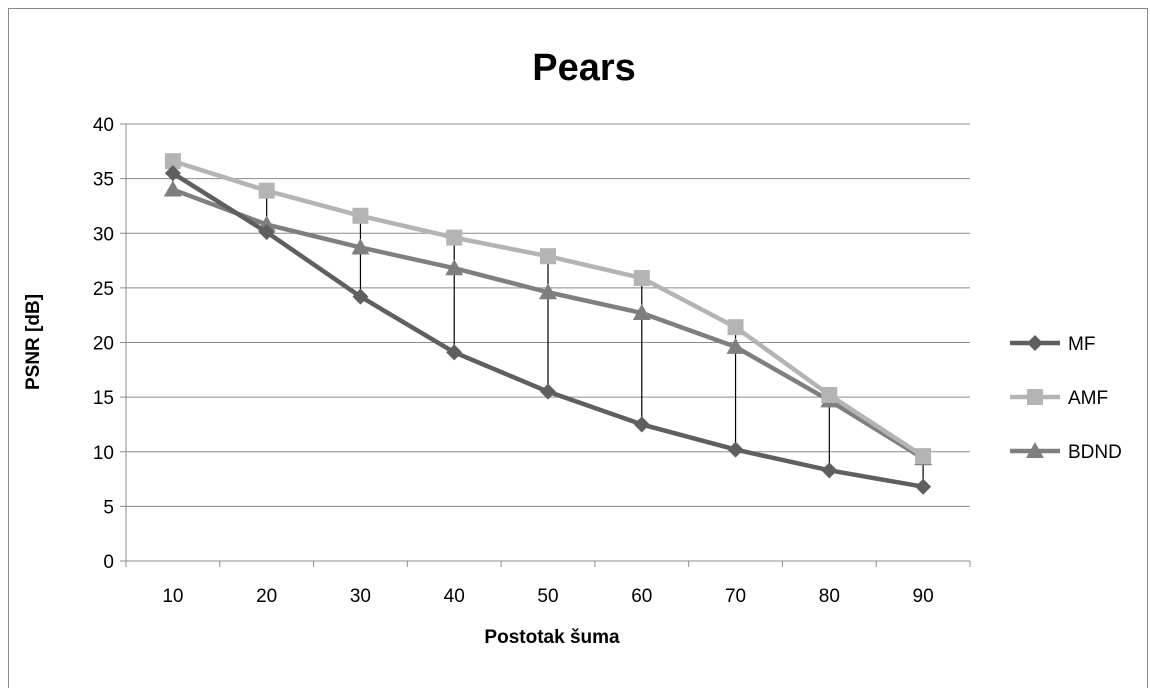  What do you see at coordinates (584, 68) in the screenshot?
I see `chart-title: Pears` at bounding box center [584, 68].